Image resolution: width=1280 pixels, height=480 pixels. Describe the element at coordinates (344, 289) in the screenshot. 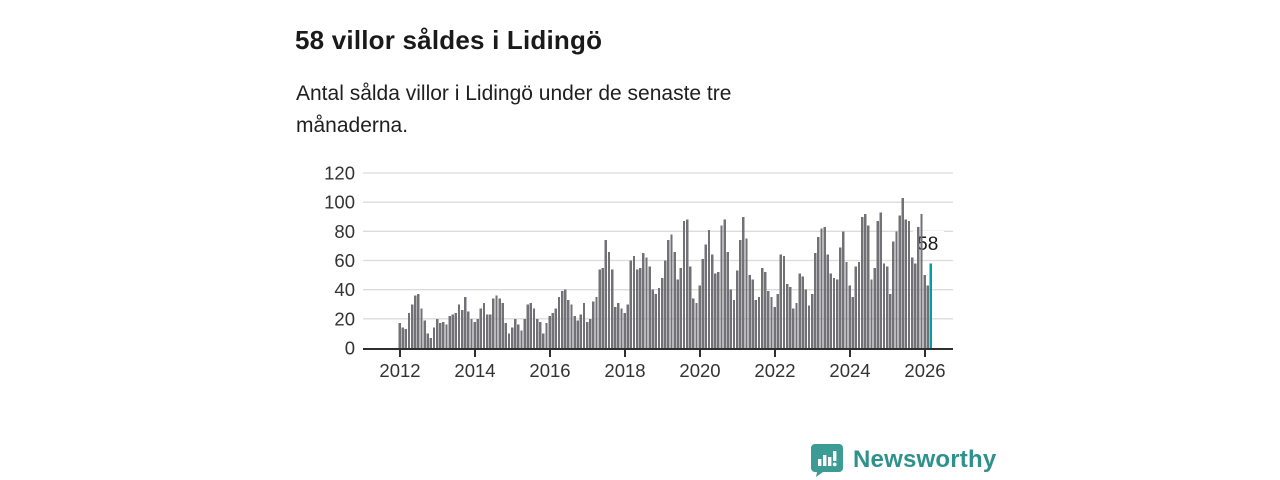

I see `y-tick-label-40: 40` at that location.